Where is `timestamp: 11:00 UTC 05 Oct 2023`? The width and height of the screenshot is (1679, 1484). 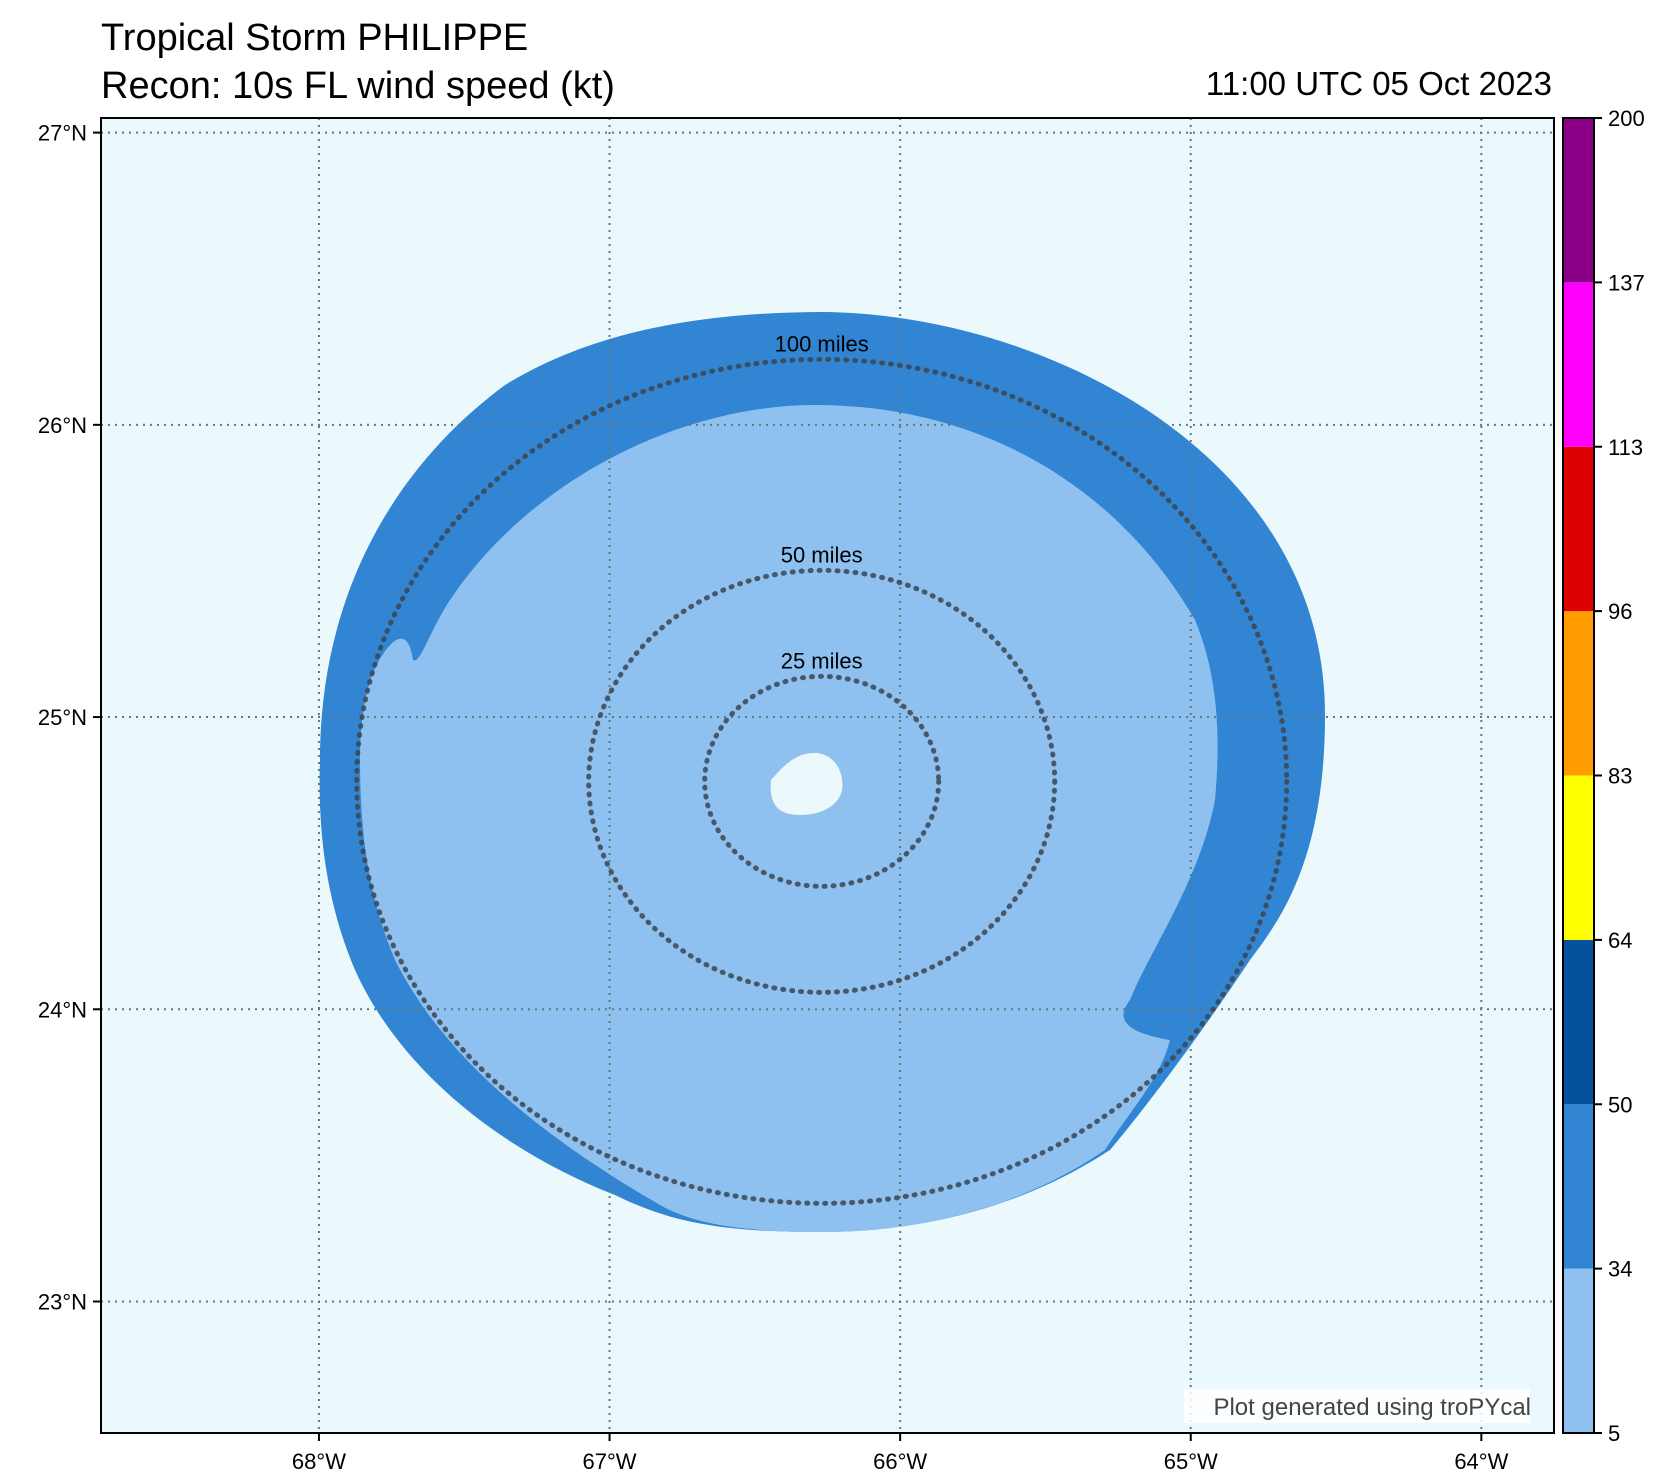 timestamp: 11:00 UTC 05 Oct 2023 is located at coordinates (1378, 83).